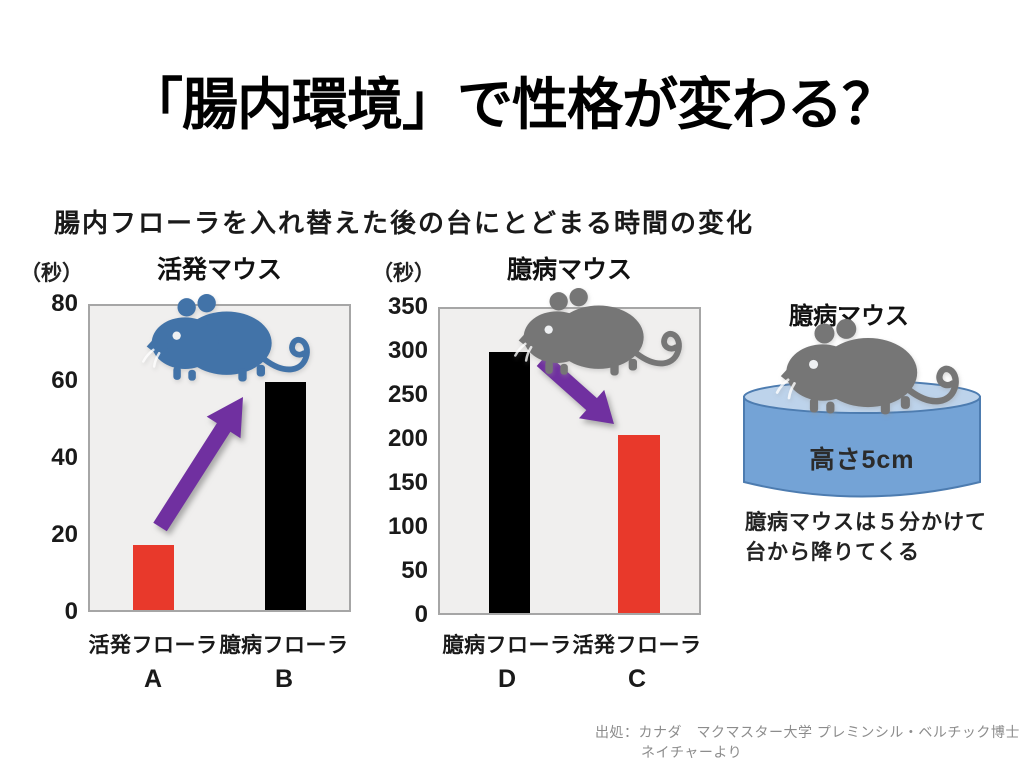  I want to click on caption-line-2: 台から降りてくる, so click(832, 552).